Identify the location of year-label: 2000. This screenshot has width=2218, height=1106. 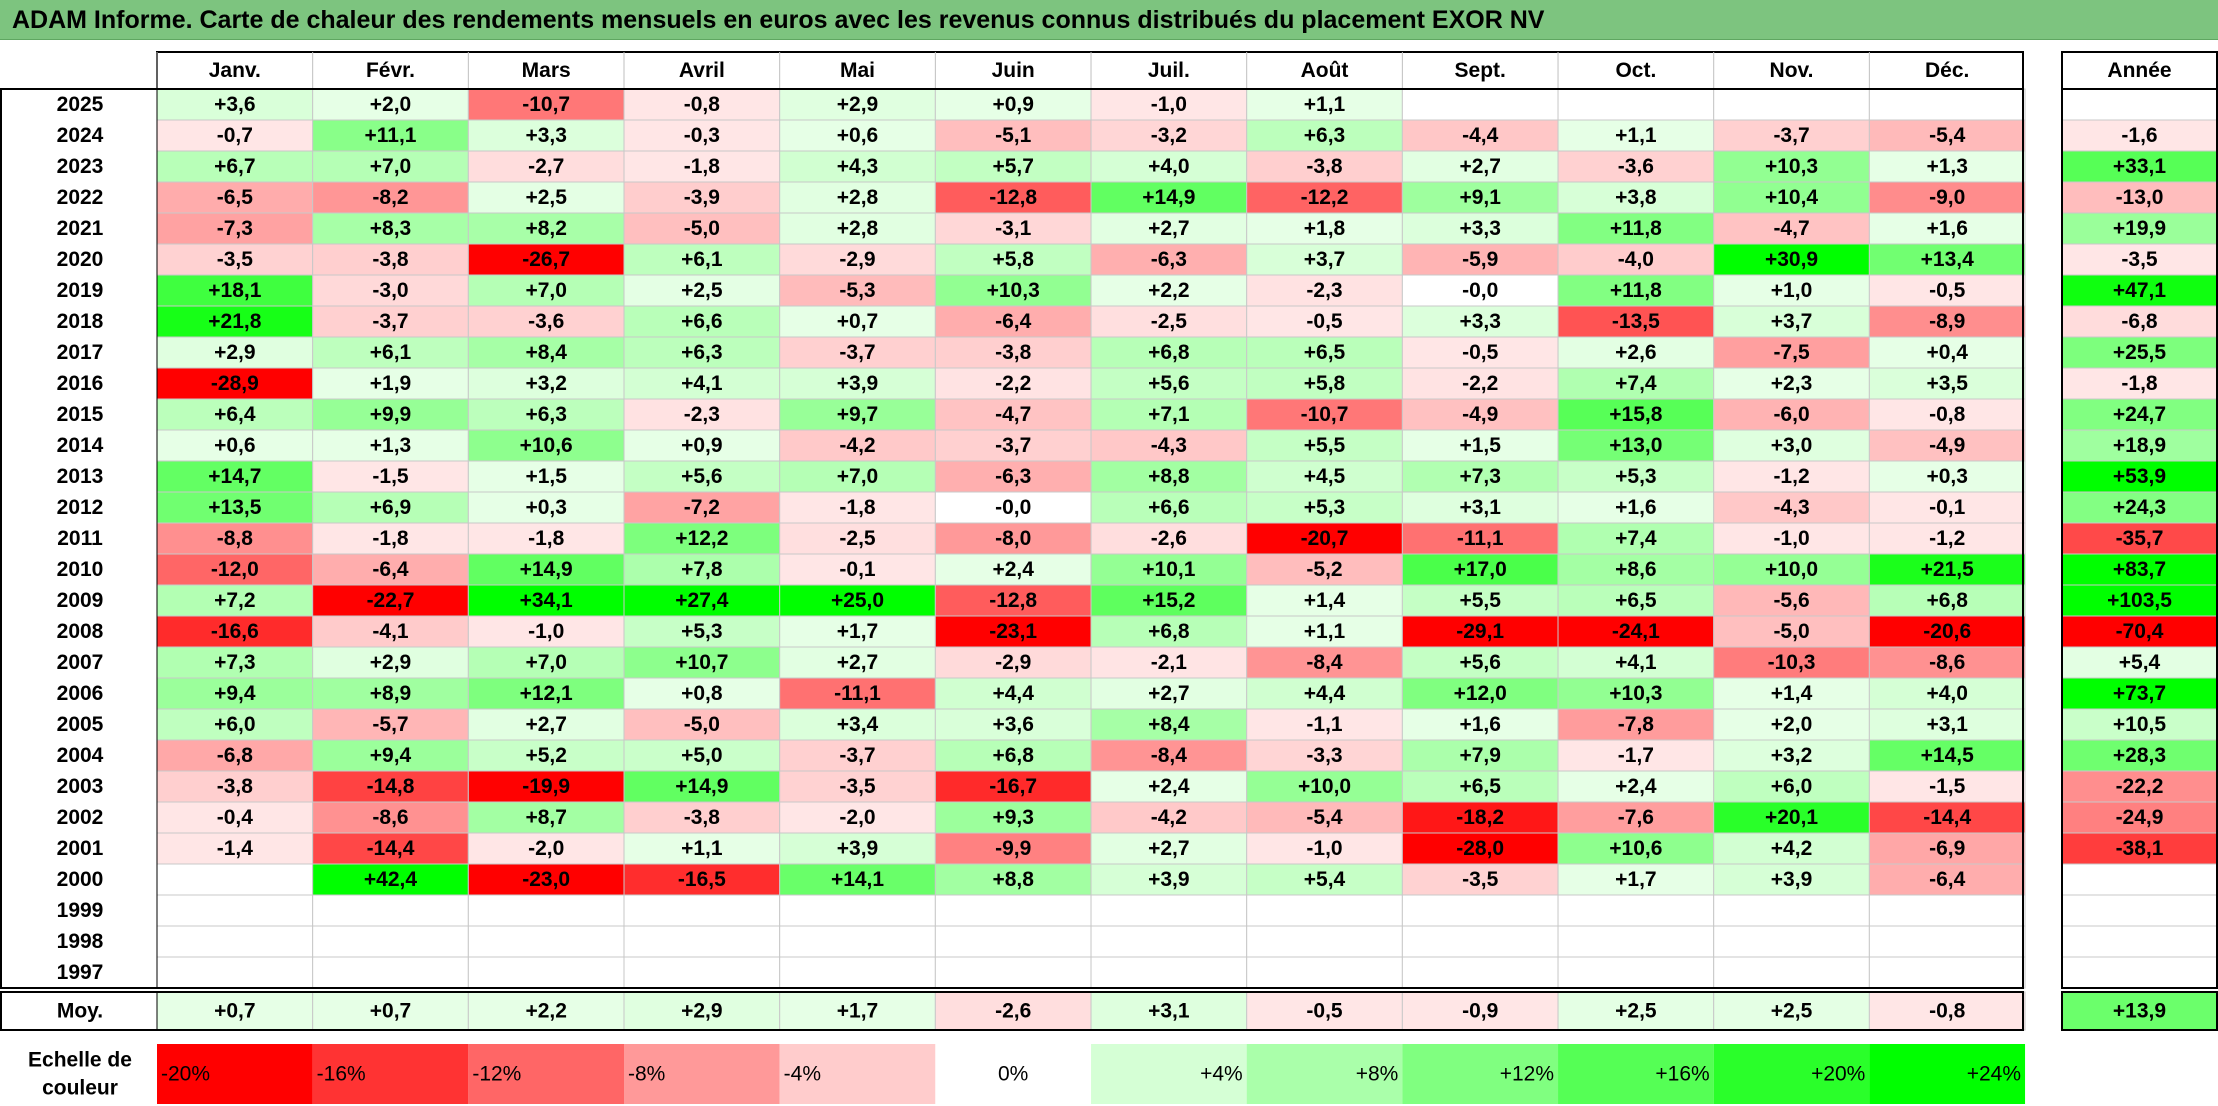
(80, 879).